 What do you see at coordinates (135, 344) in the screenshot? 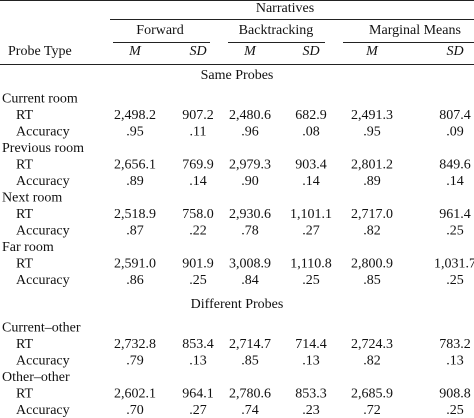
I see `cell: 2,732.8` at bounding box center [135, 344].